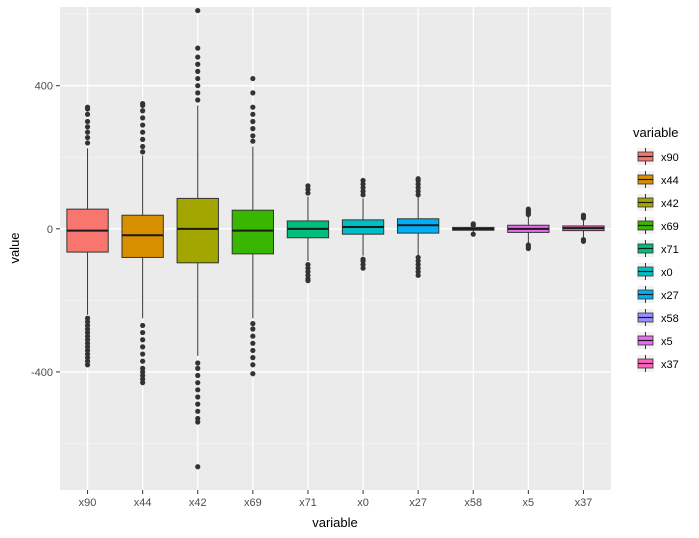  Describe the element at coordinates (658, 248) in the screenshot. I see `legend-item-x71: x71` at that location.